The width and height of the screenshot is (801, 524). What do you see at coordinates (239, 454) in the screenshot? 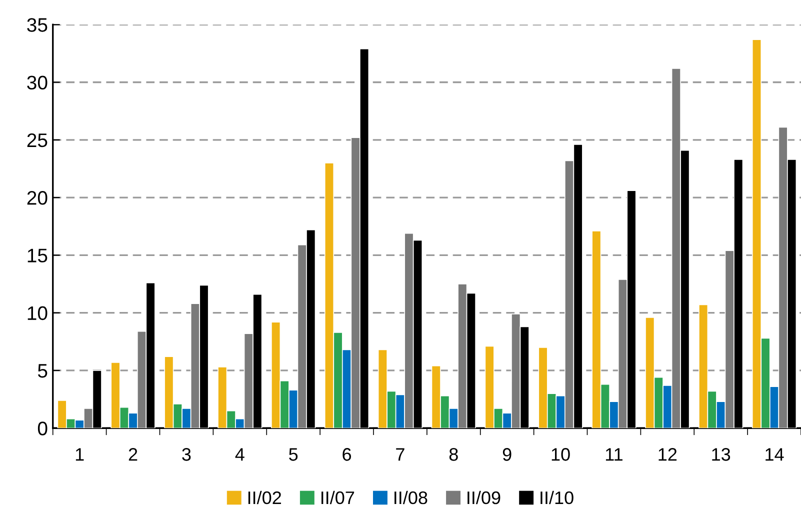
I see `x-tick-label: 4` at bounding box center [239, 454].